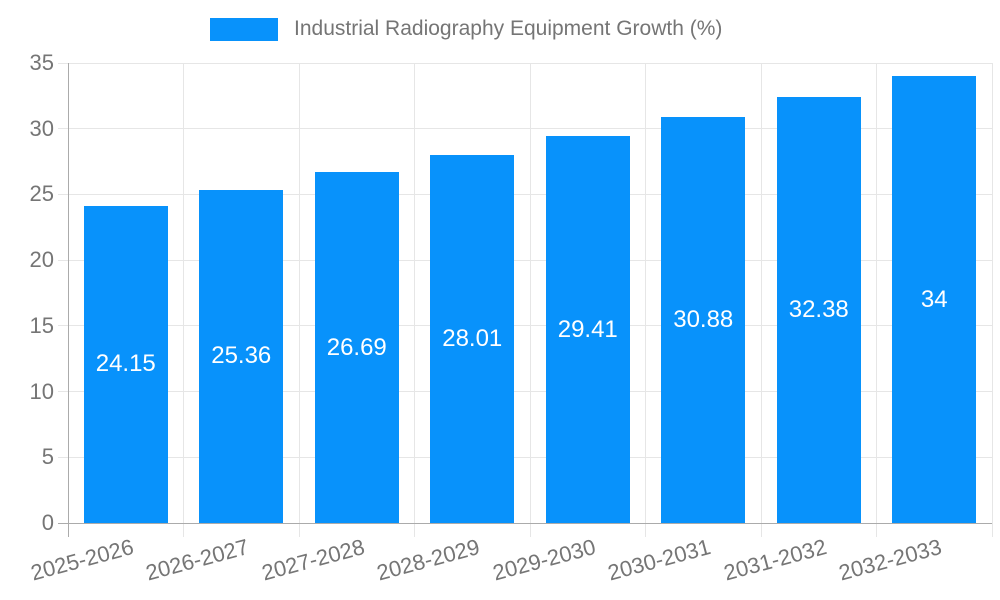  I want to click on bar-value-label: 30.88, so click(703, 320).